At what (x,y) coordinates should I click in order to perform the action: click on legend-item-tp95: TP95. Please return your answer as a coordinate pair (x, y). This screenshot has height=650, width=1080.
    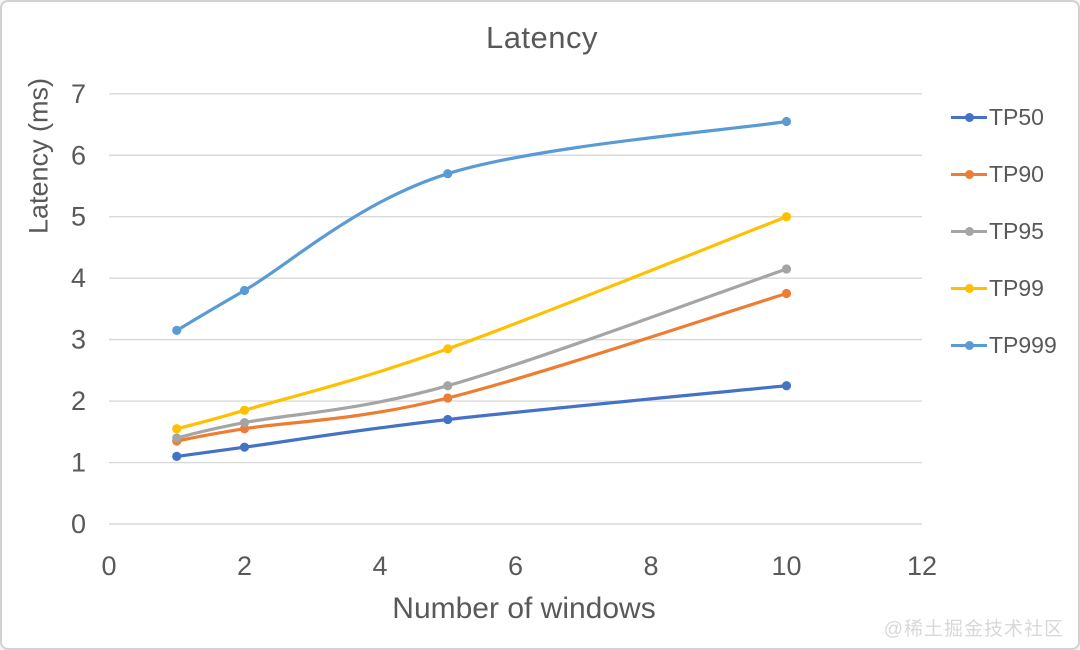
    Looking at the image, I should click on (1004, 231).